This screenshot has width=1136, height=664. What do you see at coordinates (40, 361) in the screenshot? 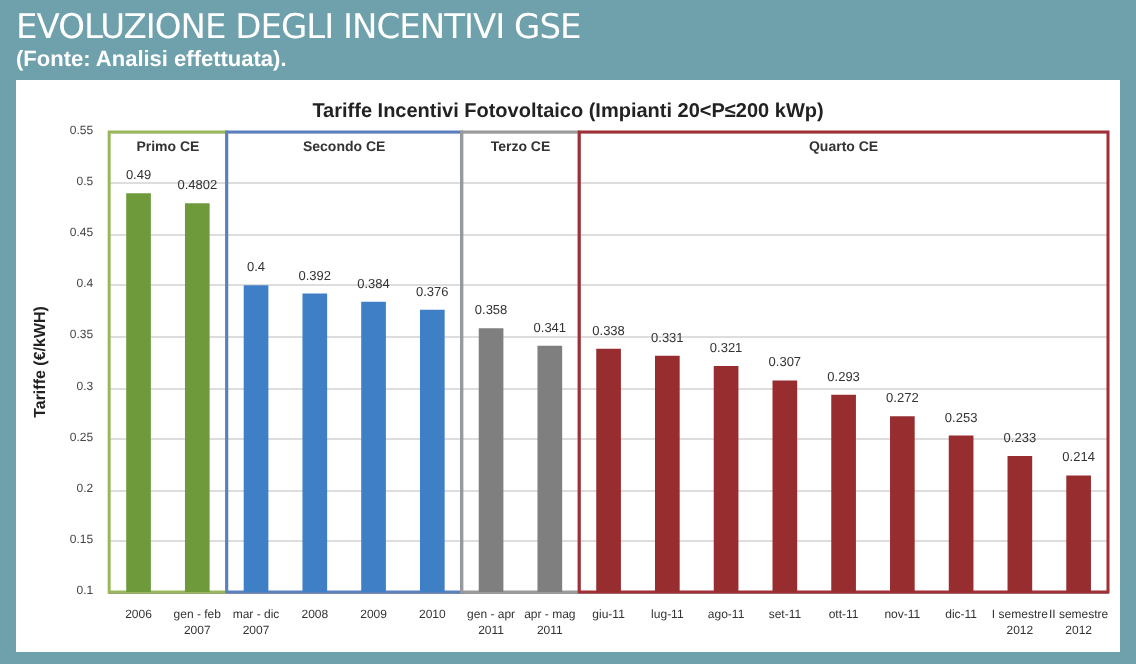
I see `y-axis-title: Tariffe (€/kWH)` at bounding box center [40, 361].